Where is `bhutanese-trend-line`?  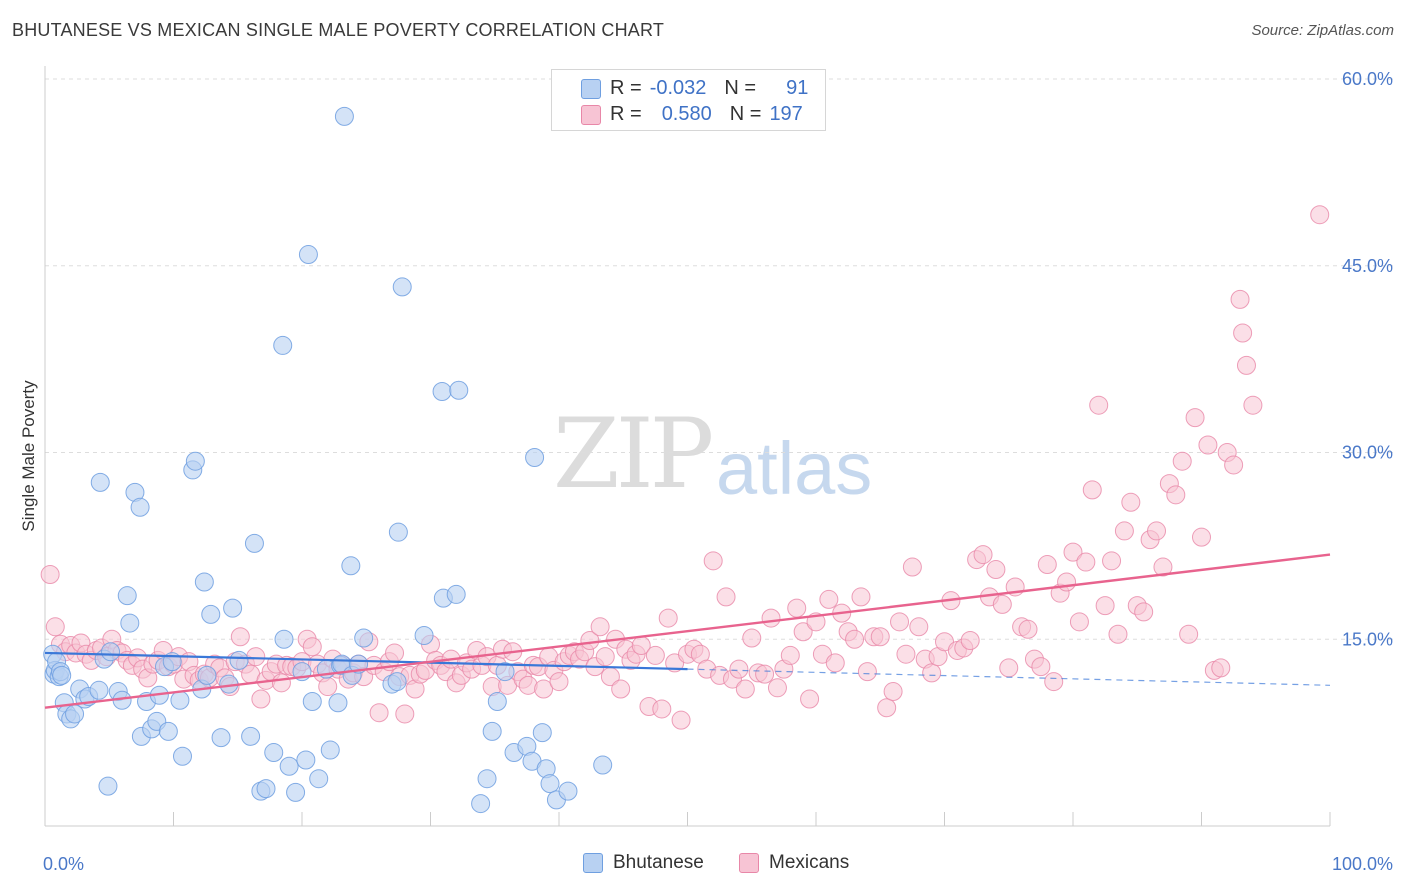
bhutanese-trend-line is located at coordinates (366, 661).